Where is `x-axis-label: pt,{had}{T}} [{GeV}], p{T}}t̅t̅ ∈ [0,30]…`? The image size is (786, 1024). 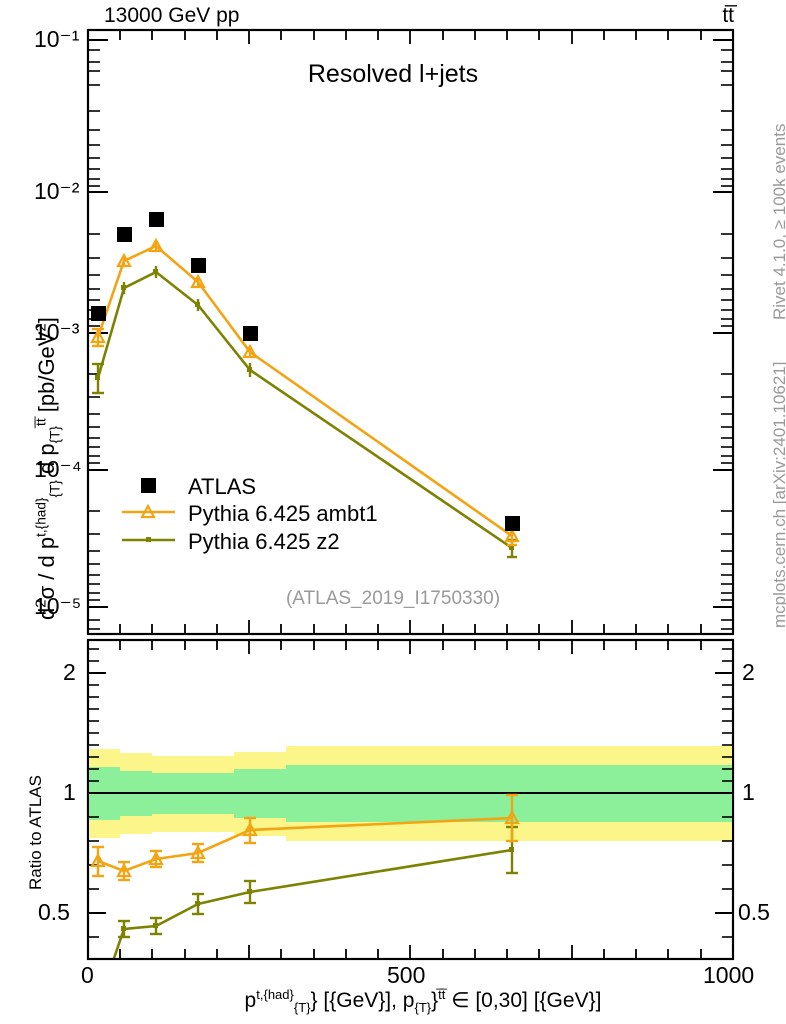
x-axis-label: pt,{had}{T}} [{GeV}], p{T}}t̅t̅ ∈ [0,30]… is located at coordinates (423, 1001).